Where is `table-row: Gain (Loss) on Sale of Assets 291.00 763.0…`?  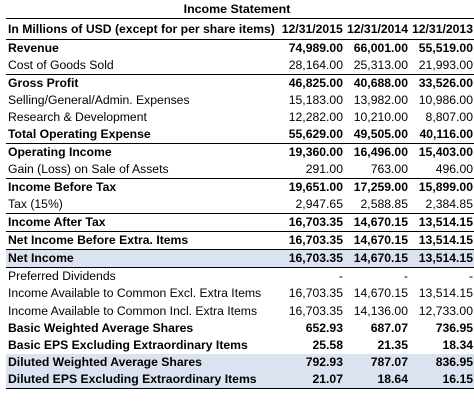
table-row: Gain (Loss) on Sale of Assets 291.00 763.0… is located at coordinates (240, 170).